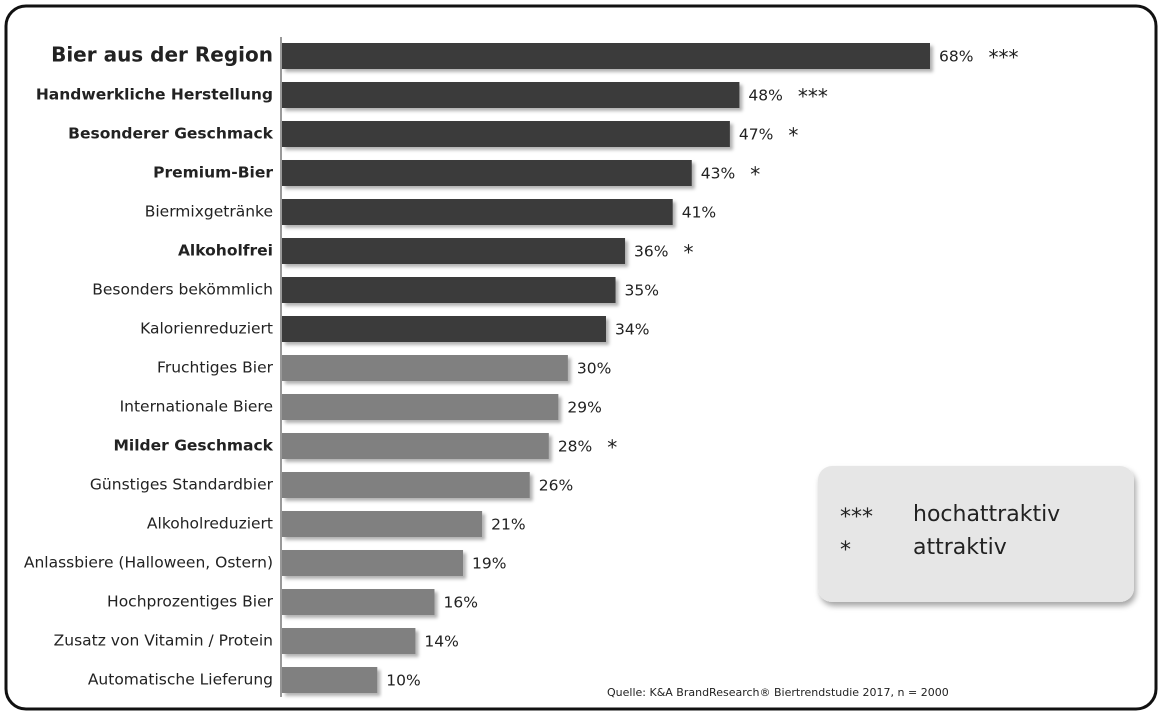 Image resolution: width=1162 pixels, height=715 pixels. I want to click on value-label: 34%, so click(632, 330).